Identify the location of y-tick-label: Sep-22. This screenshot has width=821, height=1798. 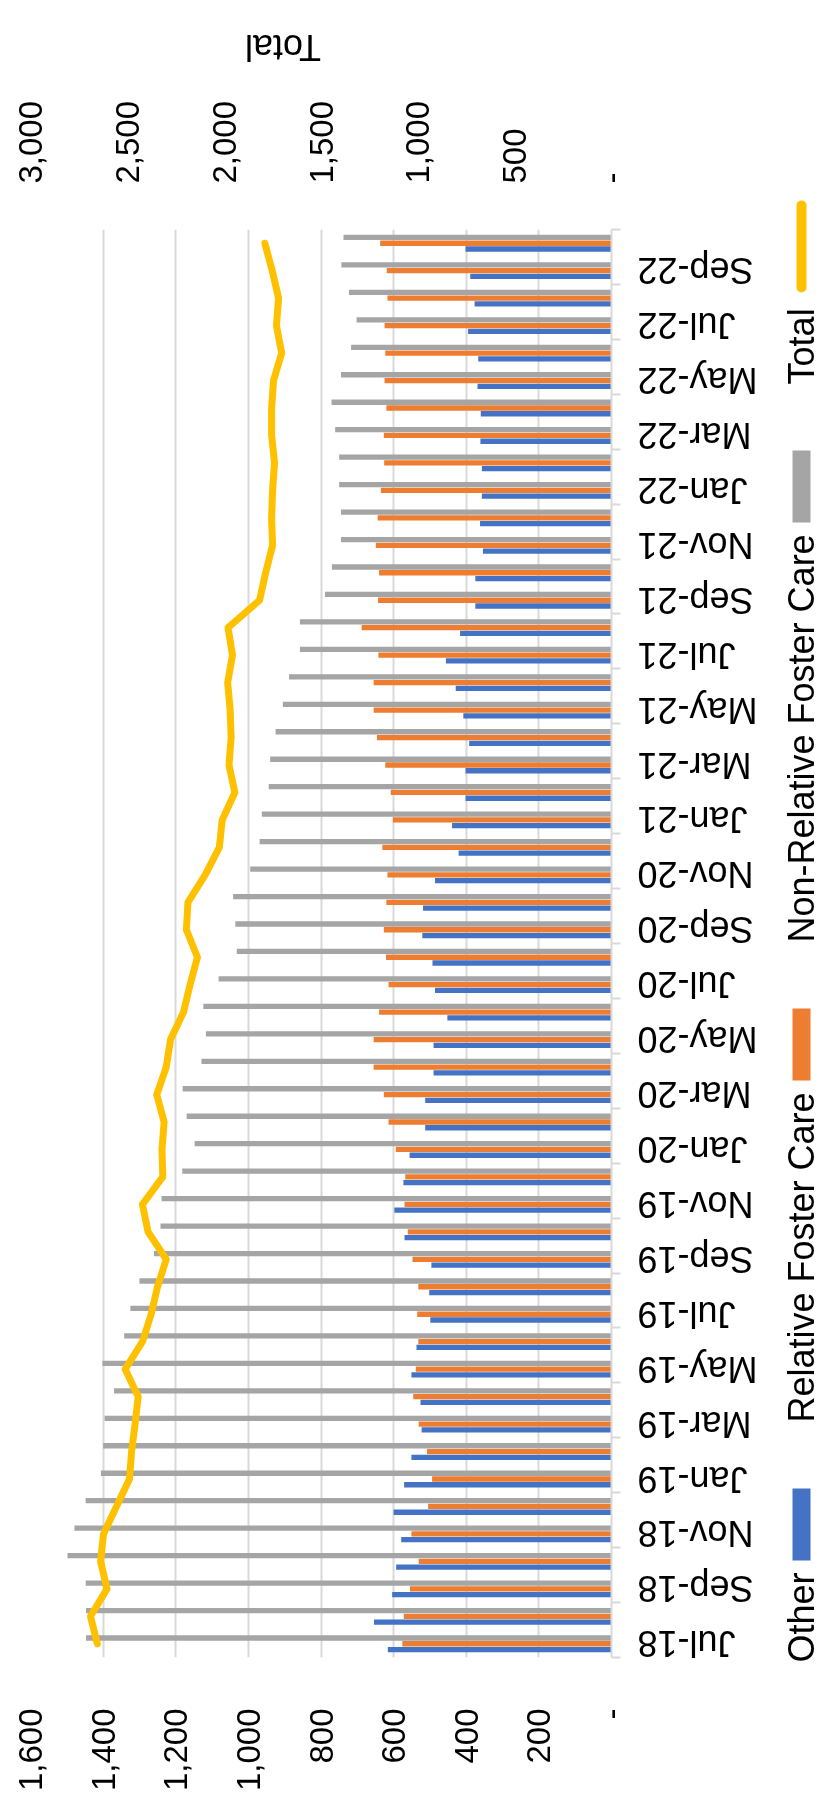
(695, 271).